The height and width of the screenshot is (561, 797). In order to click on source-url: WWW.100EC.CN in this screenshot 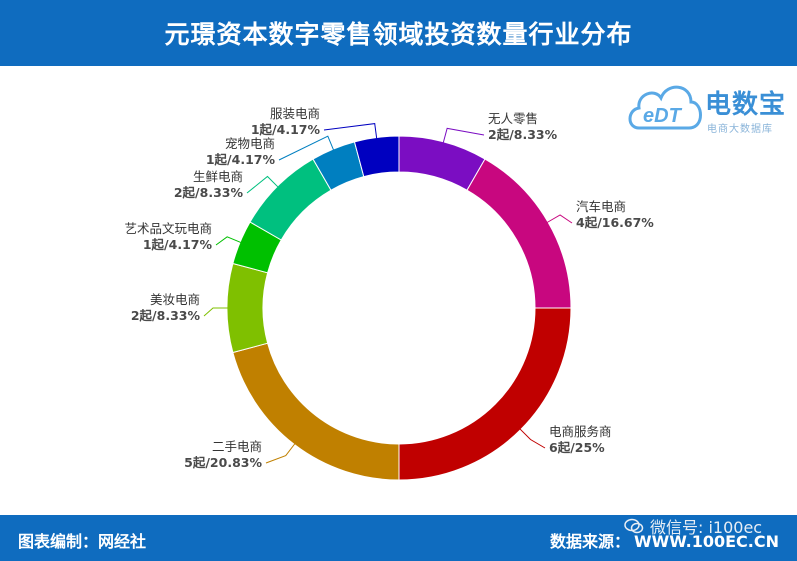, I will do `click(706, 541)`.